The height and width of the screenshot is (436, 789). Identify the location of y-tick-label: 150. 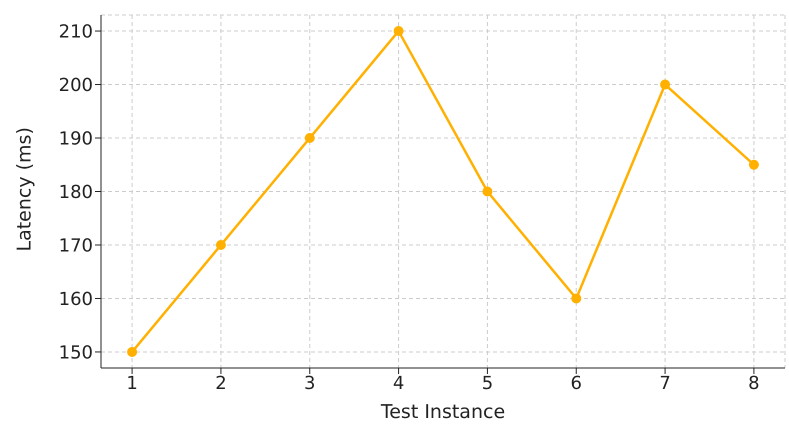
(75, 353).